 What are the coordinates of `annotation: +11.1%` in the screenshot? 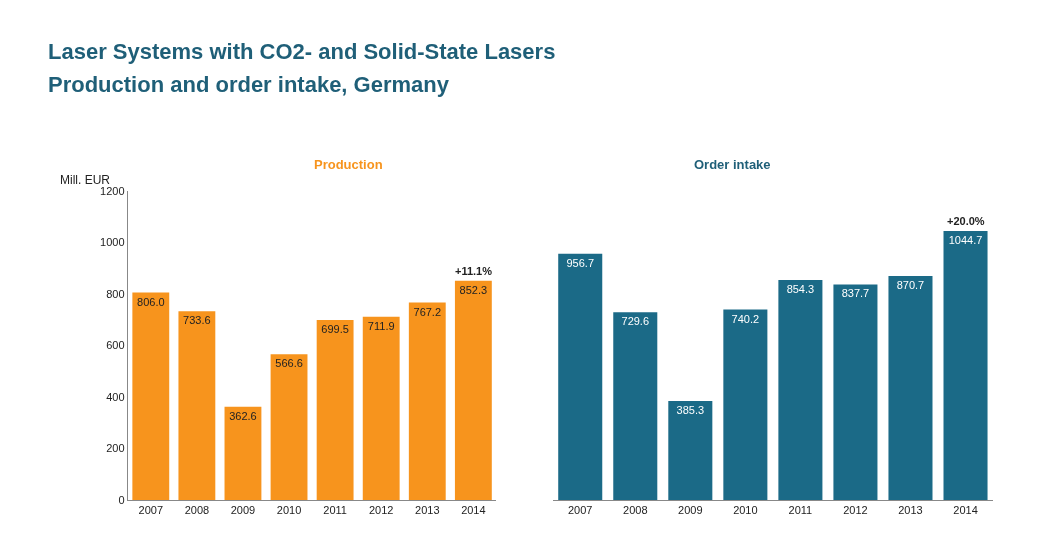 It's located at (474, 271).